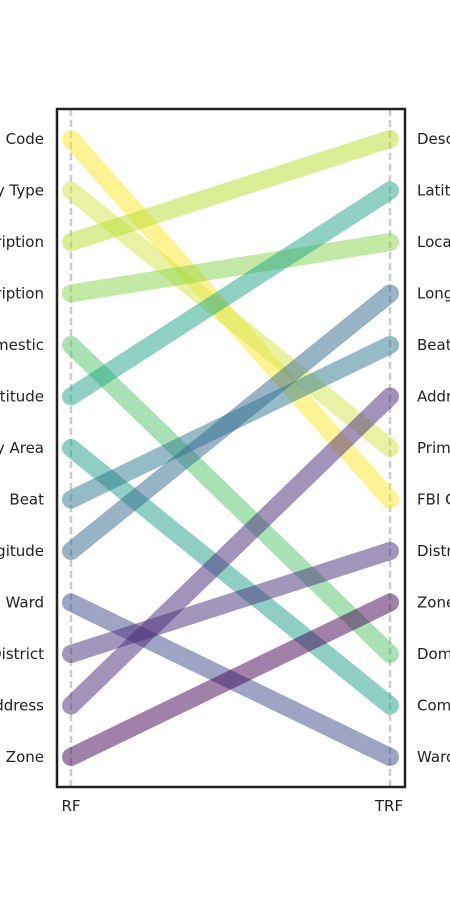  What do you see at coordinates (433, 294) in the screenshot?
I see `right-rank-label-4: Long` at bounding box center [433, 294].